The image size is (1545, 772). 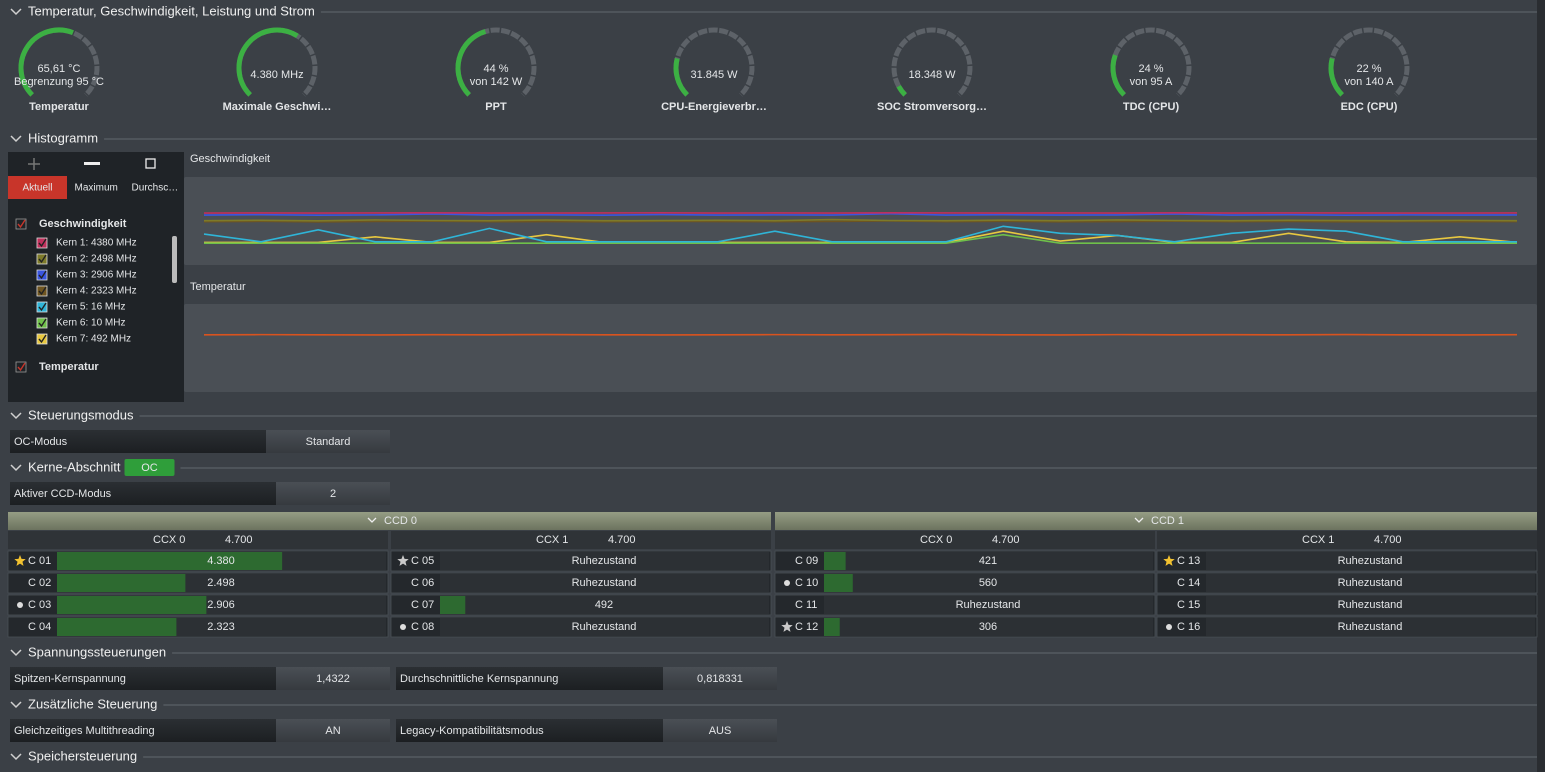 What do you see at coordinates (59, 69) in the screenshot?
I see `gauge-value: 65,61 °C` at bounding box center [59, 69].